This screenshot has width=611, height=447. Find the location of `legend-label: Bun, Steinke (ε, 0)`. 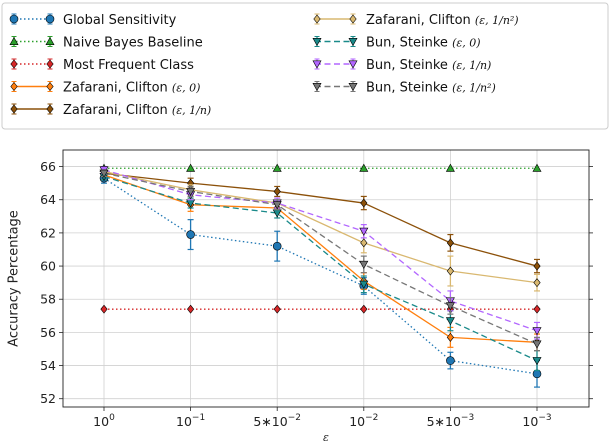

legend-label: Bun, Steinke (ε, 0) is located at coordinates (423, 43).